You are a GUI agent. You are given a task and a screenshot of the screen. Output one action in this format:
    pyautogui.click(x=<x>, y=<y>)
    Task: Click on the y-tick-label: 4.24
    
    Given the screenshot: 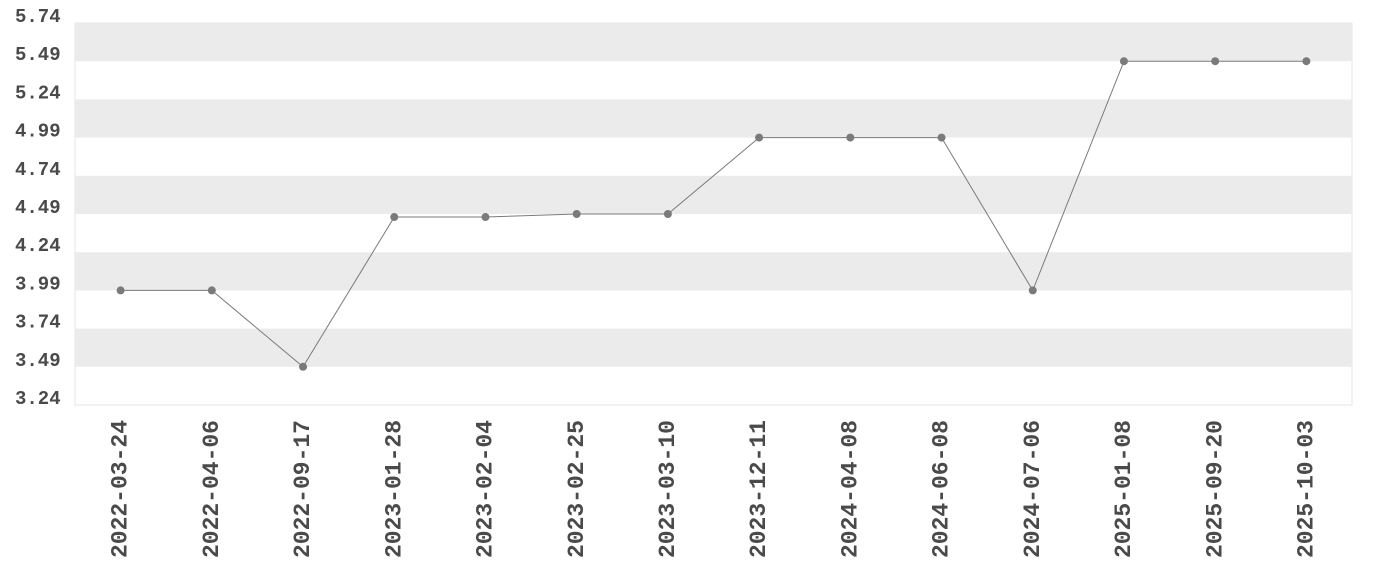 What is the action you would take?
    pyautogui.click(x=38, y=246)
    